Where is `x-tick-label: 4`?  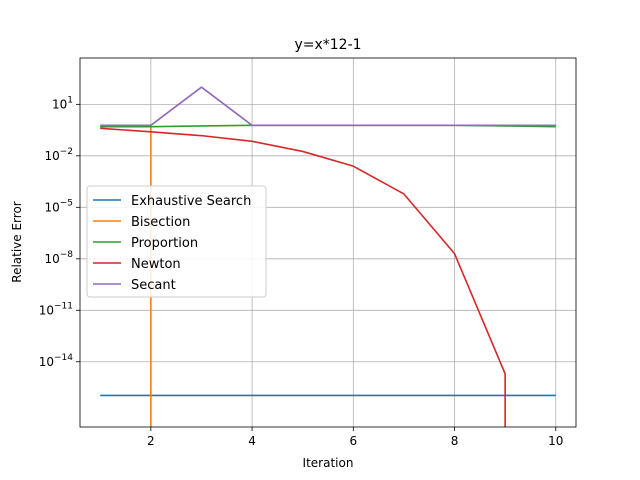 x-tick-label: 4 is located at coordinates (252, 441).